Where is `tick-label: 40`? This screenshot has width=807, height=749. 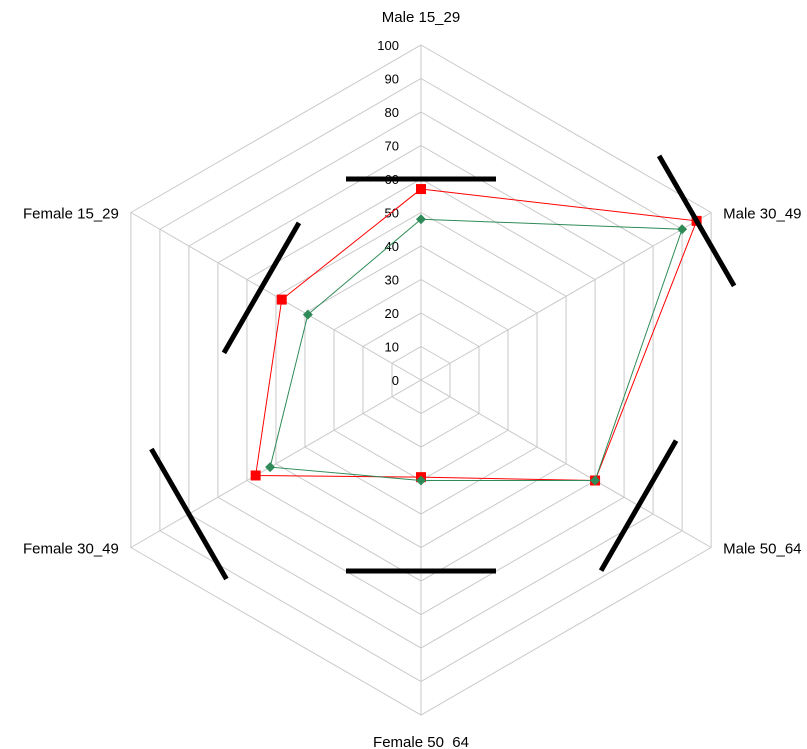 tick-label: 40 is located at coordinates (392, 246).